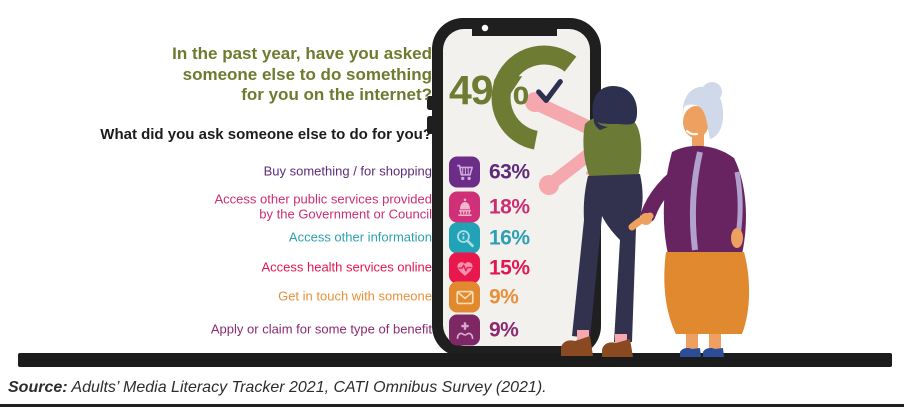 This screenshot has width=904, height=410. Describe the element at coordinates (485, 28) in the screenshot. I see `phone-camera-dot` at that location.